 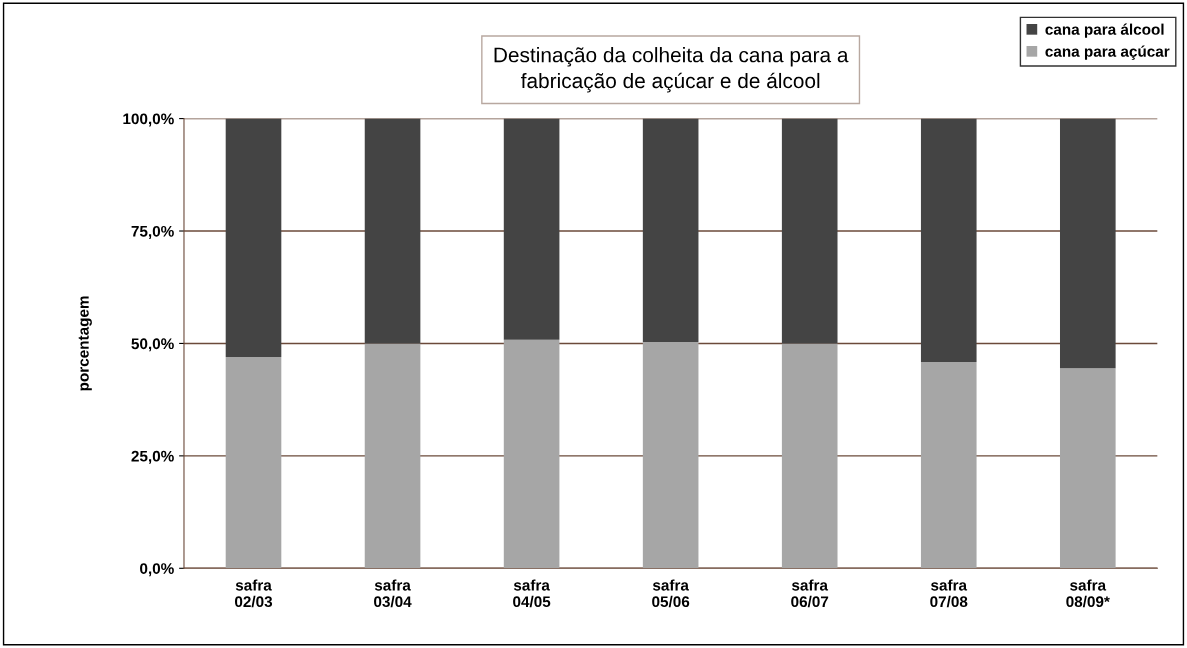 I want to click on y-axis-title: porcentagem, so click(x=85, y=343).